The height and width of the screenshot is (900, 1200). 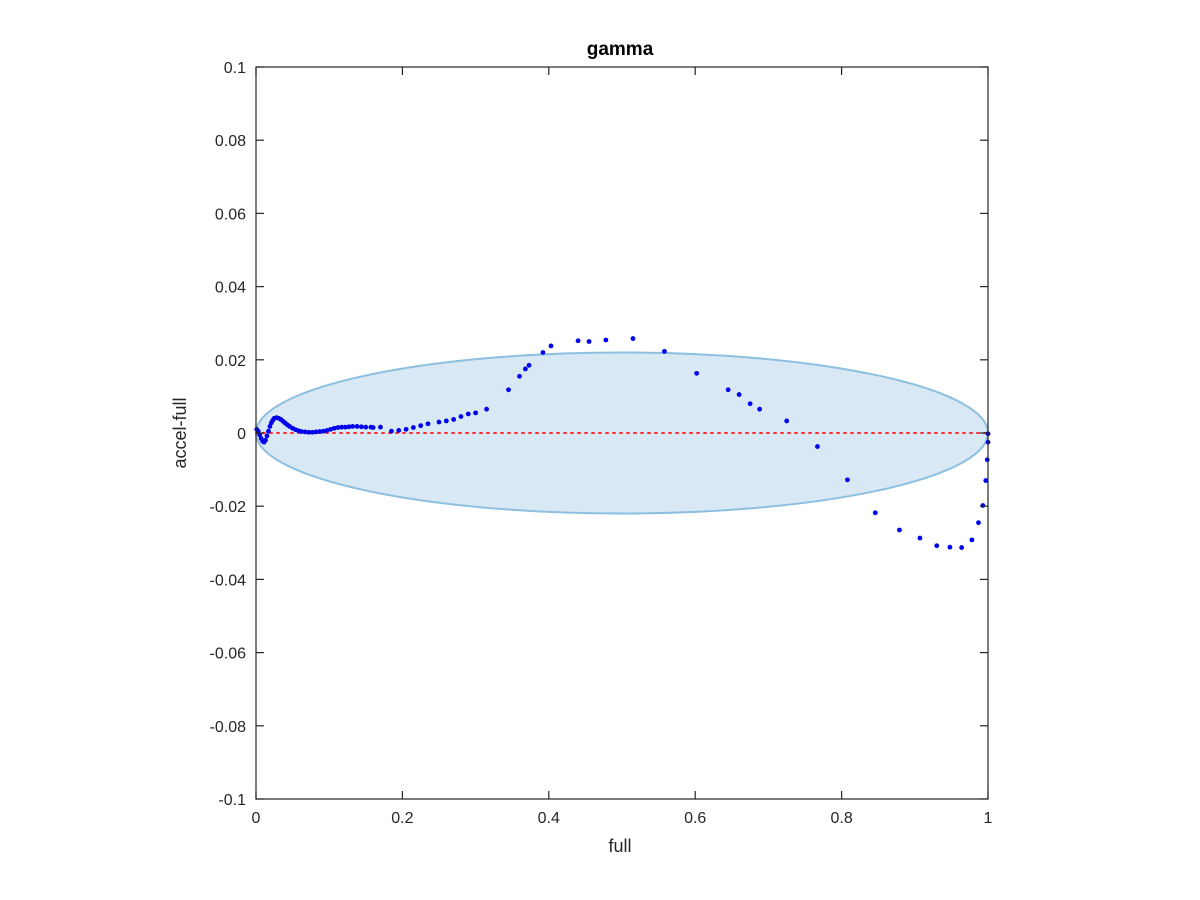 What do you see at coordinates (256, 818) in the screenshot?
I see `x-tick-label: 0` at bounding box center [256, 818].